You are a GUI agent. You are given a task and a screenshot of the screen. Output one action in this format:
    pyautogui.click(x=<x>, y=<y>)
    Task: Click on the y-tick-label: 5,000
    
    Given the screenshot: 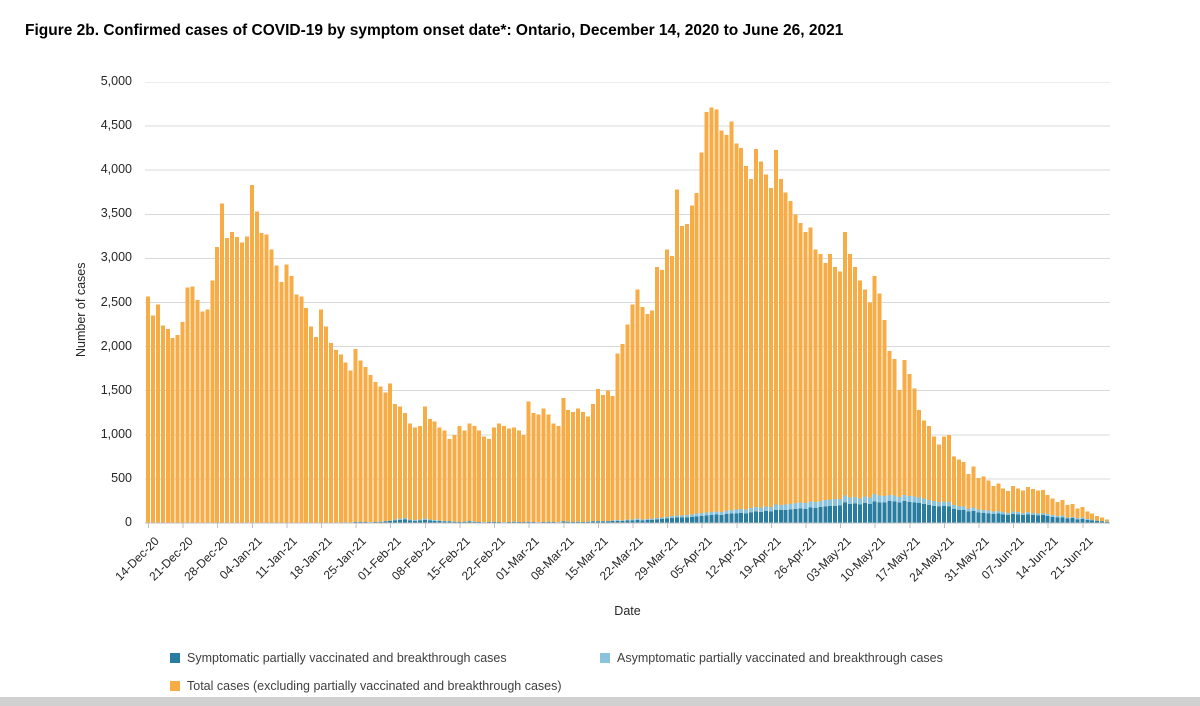 What is the action you would take?
    pyautogui.click(x=116, y=81)
    